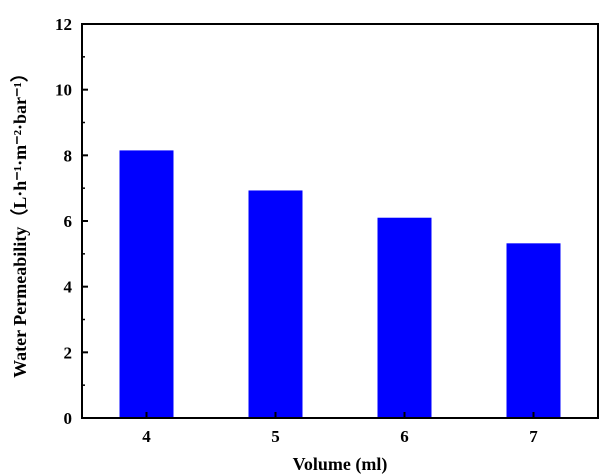  I want to click on x-tick-label: 7, so click(533, 436).